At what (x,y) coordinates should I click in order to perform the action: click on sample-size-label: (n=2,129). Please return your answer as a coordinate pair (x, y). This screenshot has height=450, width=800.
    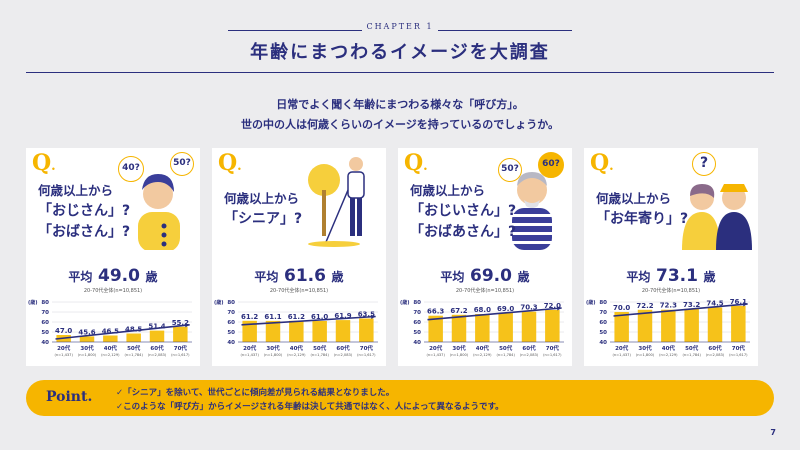
    Looking at the image, I should click on (482, 355).